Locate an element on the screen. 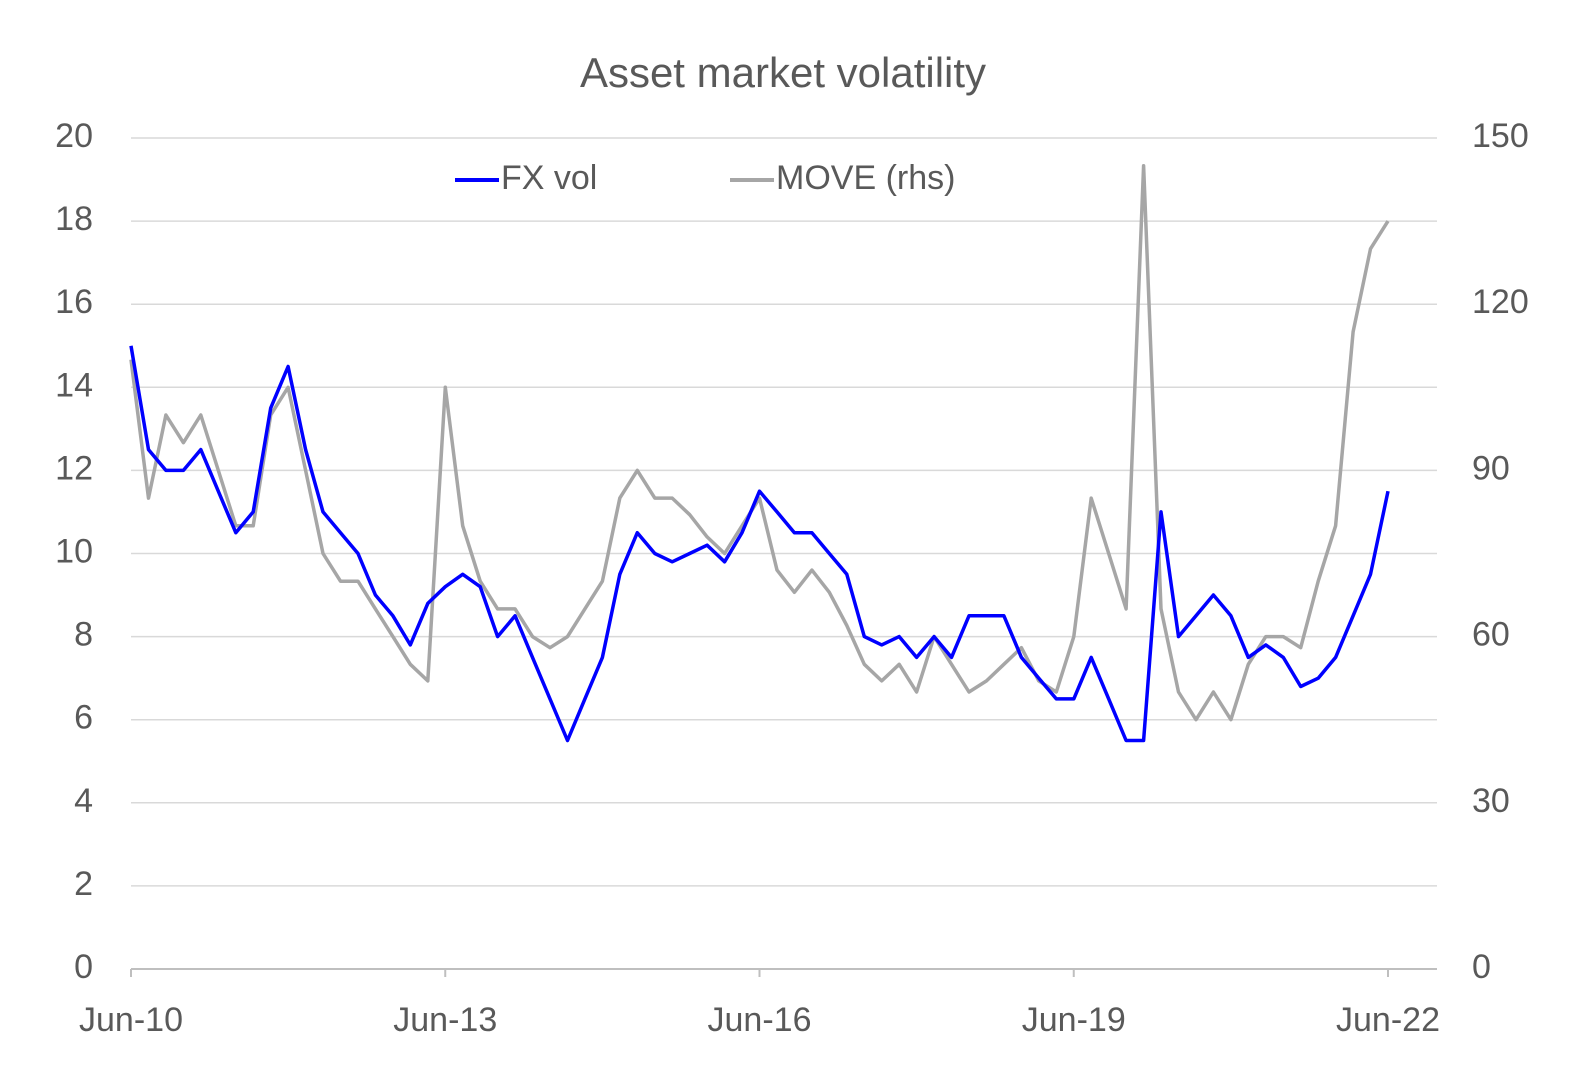 The width and height of the screenshot is (1578, 1085). y-tick-label: 4 is located at coordinates (83, 801).